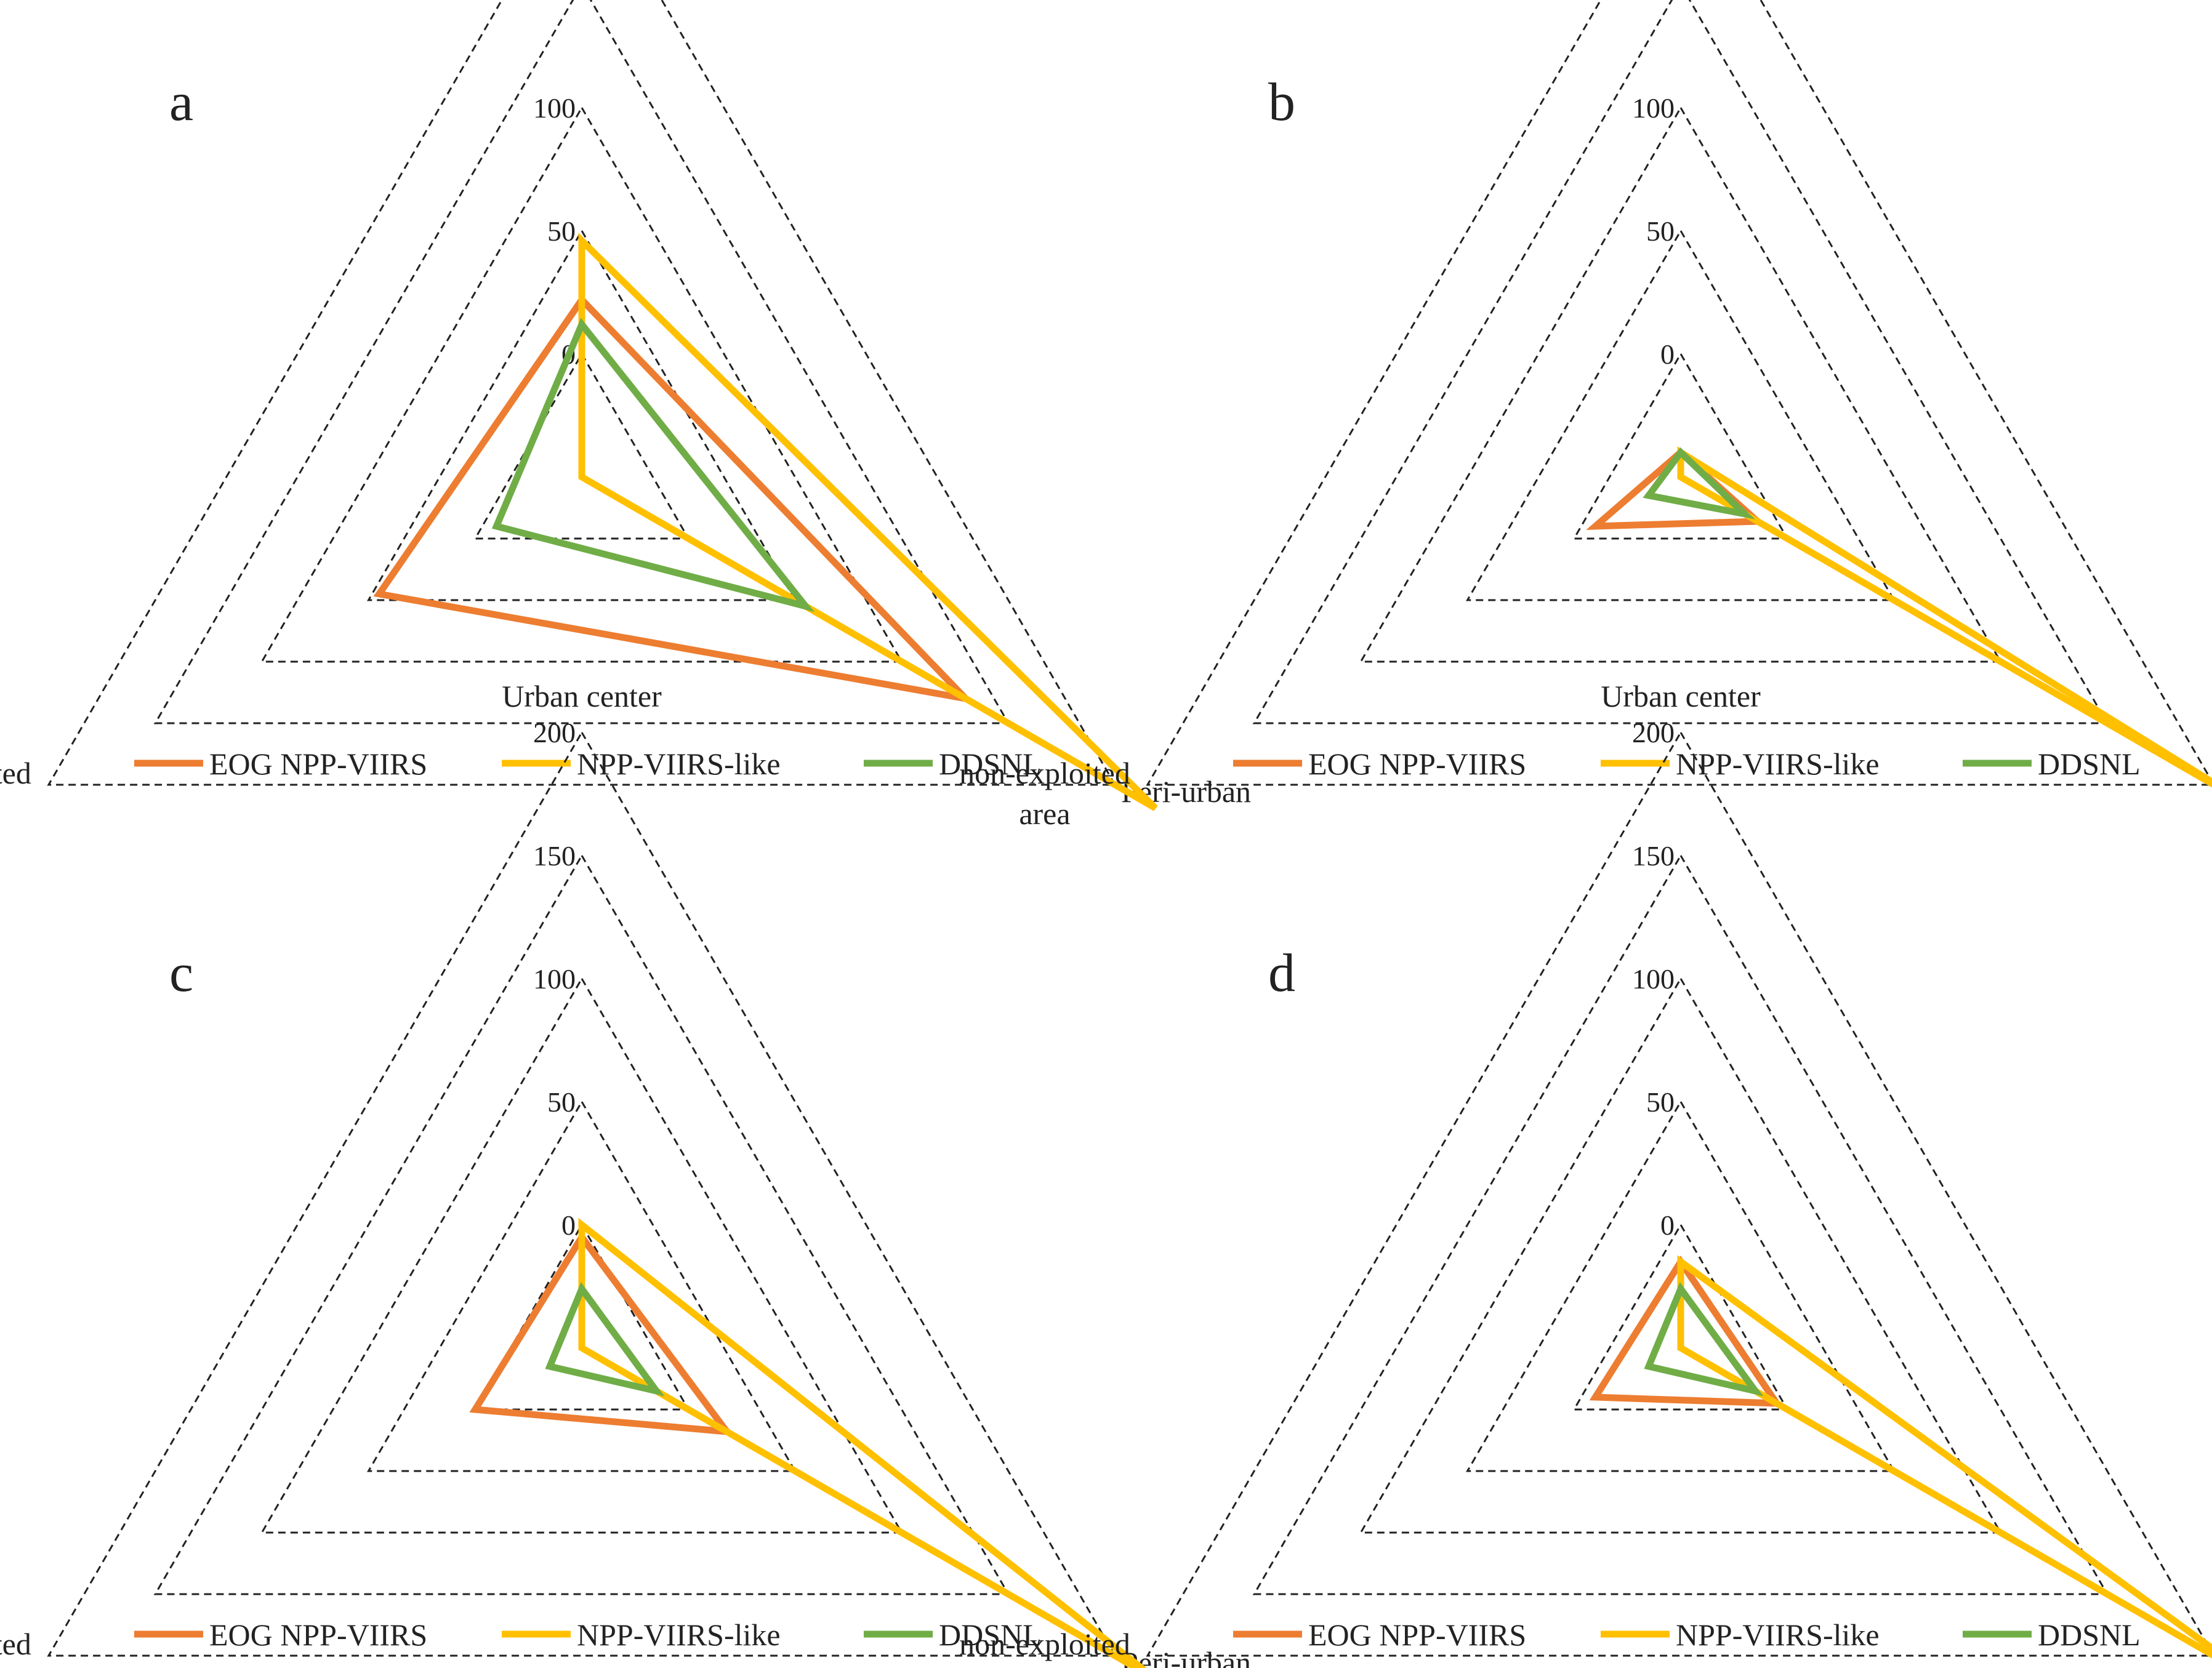  What do you see at coordinates (181, 973) in the screenshot?
I see `panel-letter: c` at bounding box center [181, 973].